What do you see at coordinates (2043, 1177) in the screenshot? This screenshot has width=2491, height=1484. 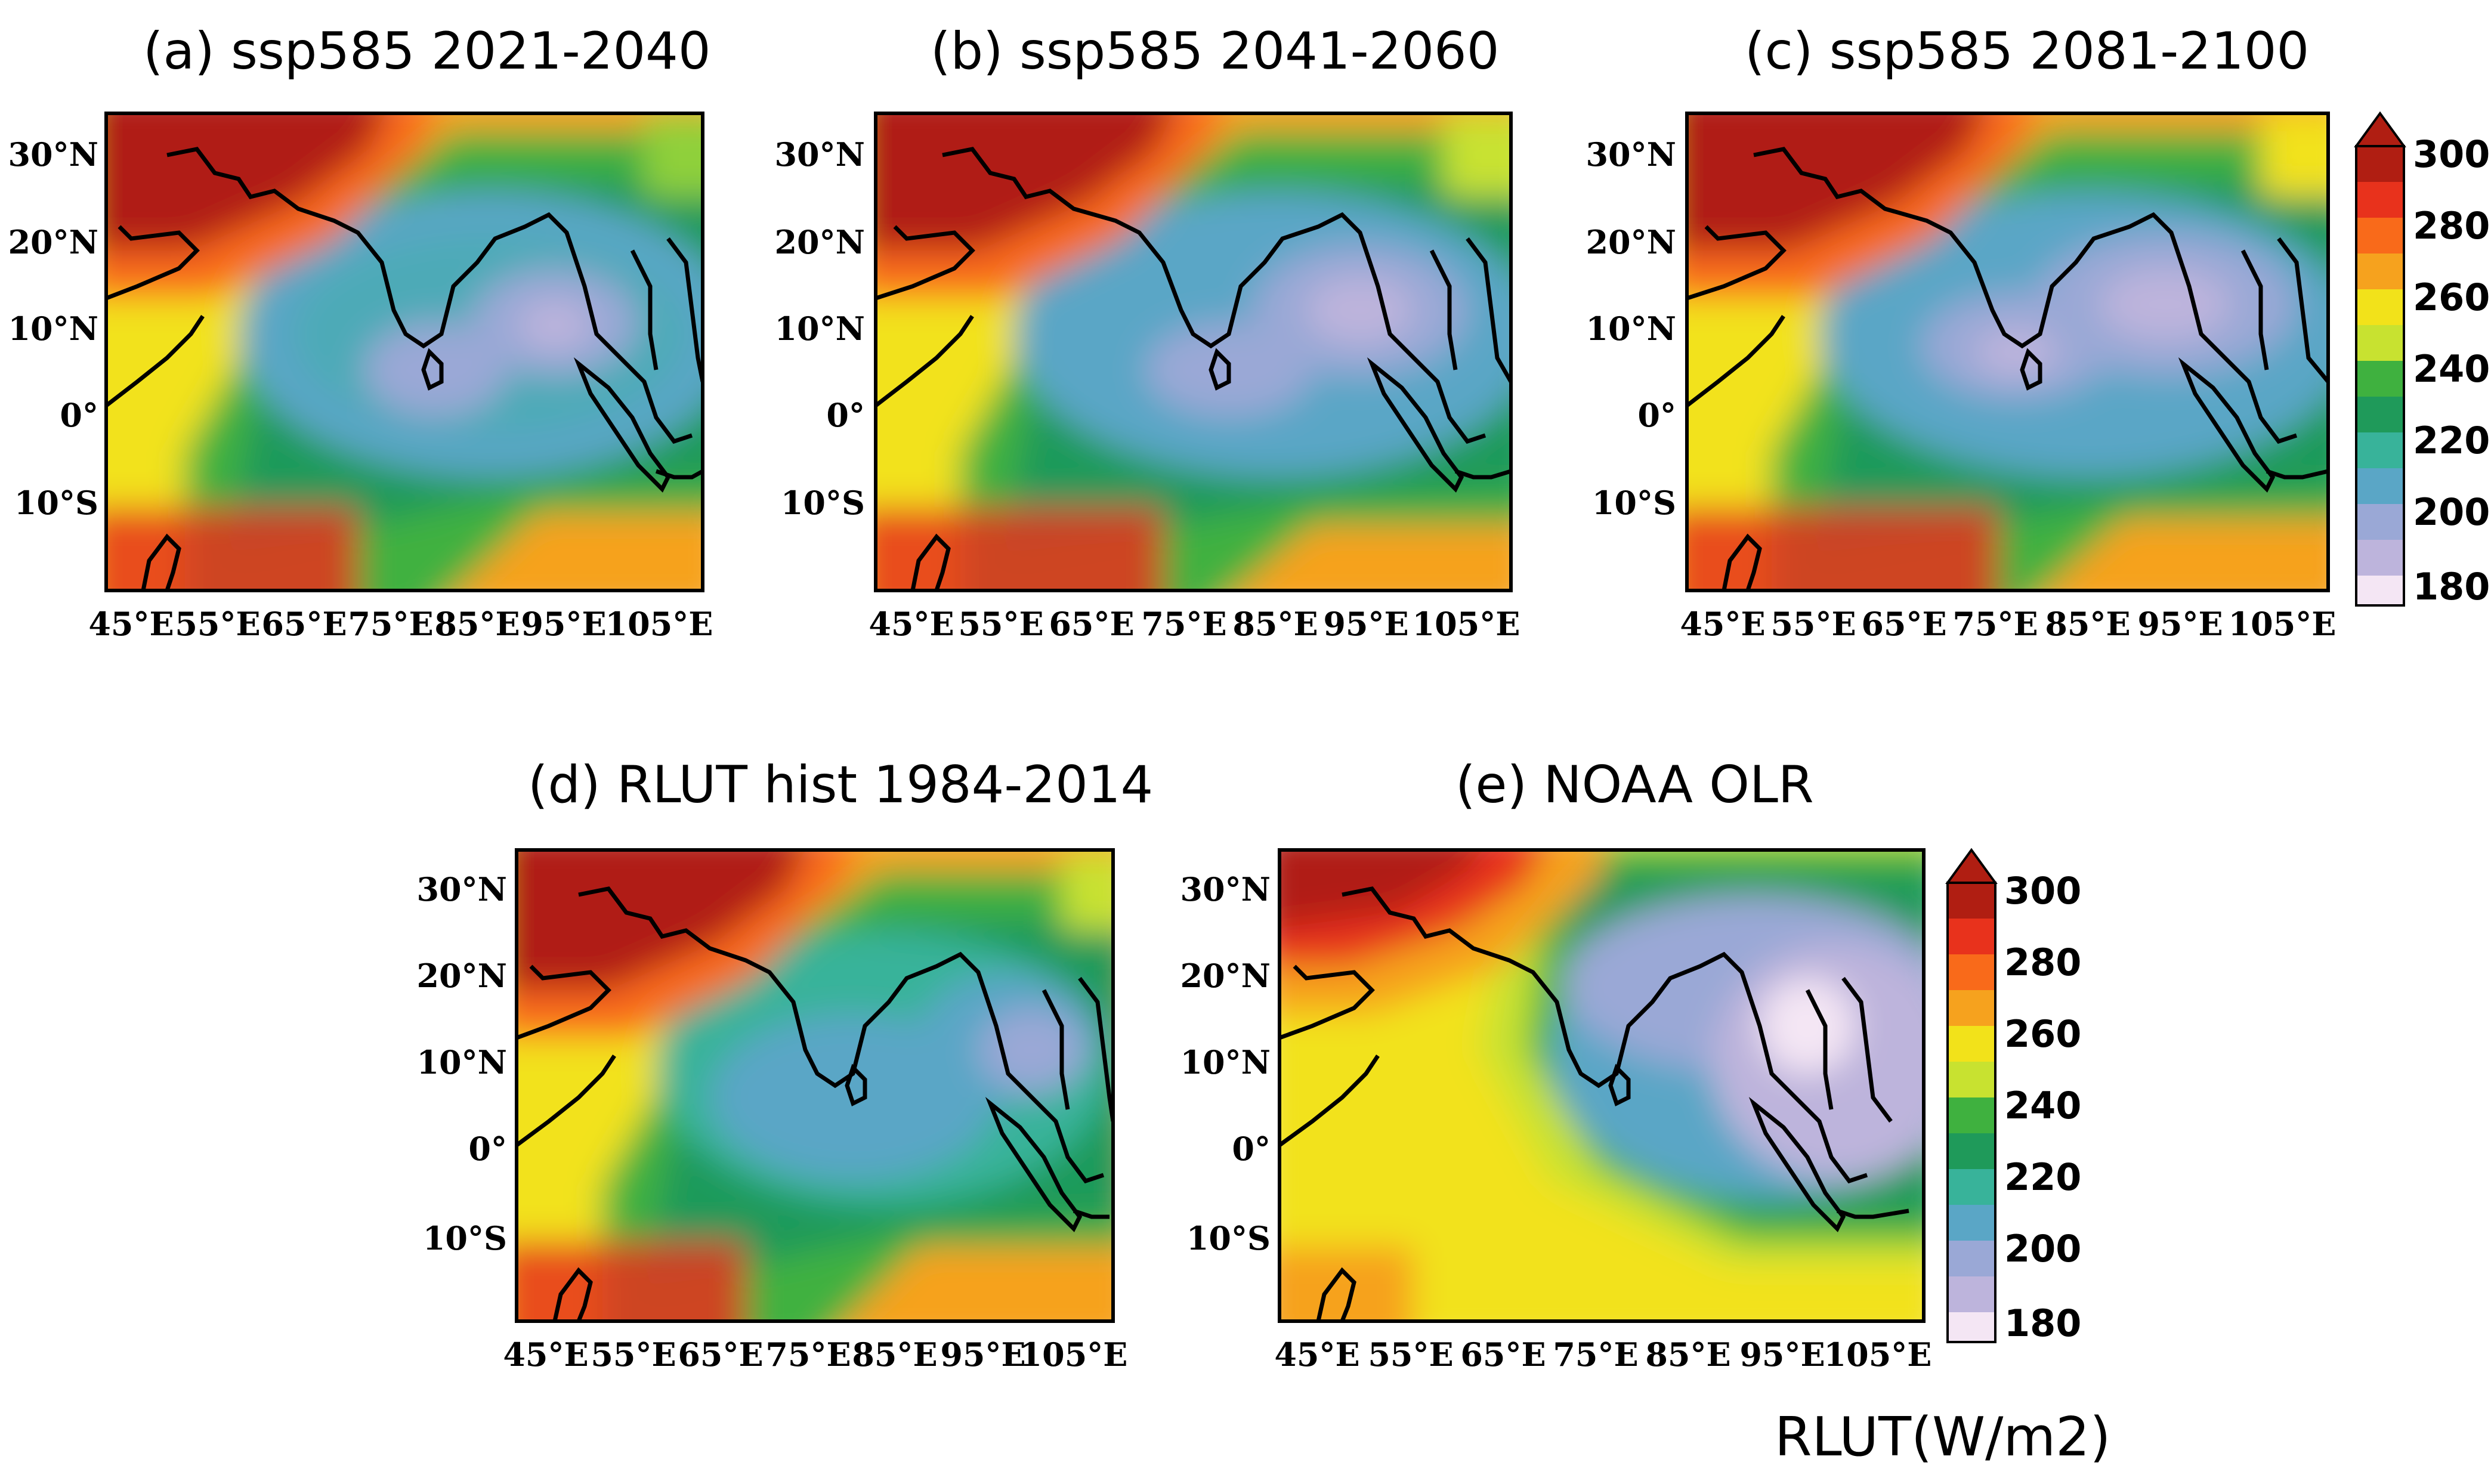 I see `colorbar-label: 220` at bounding box center [2043, 1177].